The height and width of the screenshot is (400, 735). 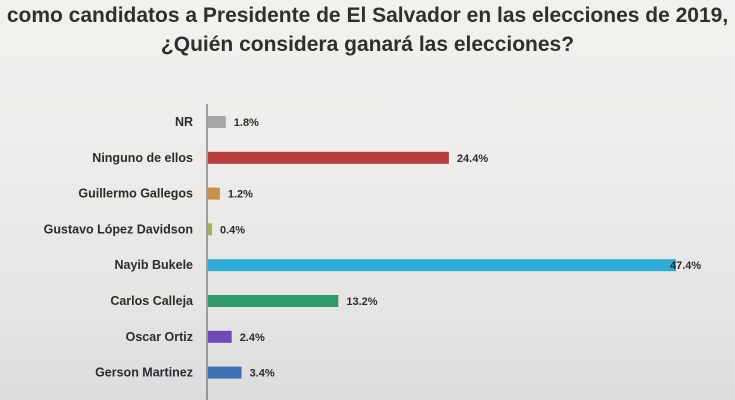 What do you see at coordinates (152, 301) in the screenshot?
I see `category-label: Carlos Calleja` at bounding box center [152, 301].